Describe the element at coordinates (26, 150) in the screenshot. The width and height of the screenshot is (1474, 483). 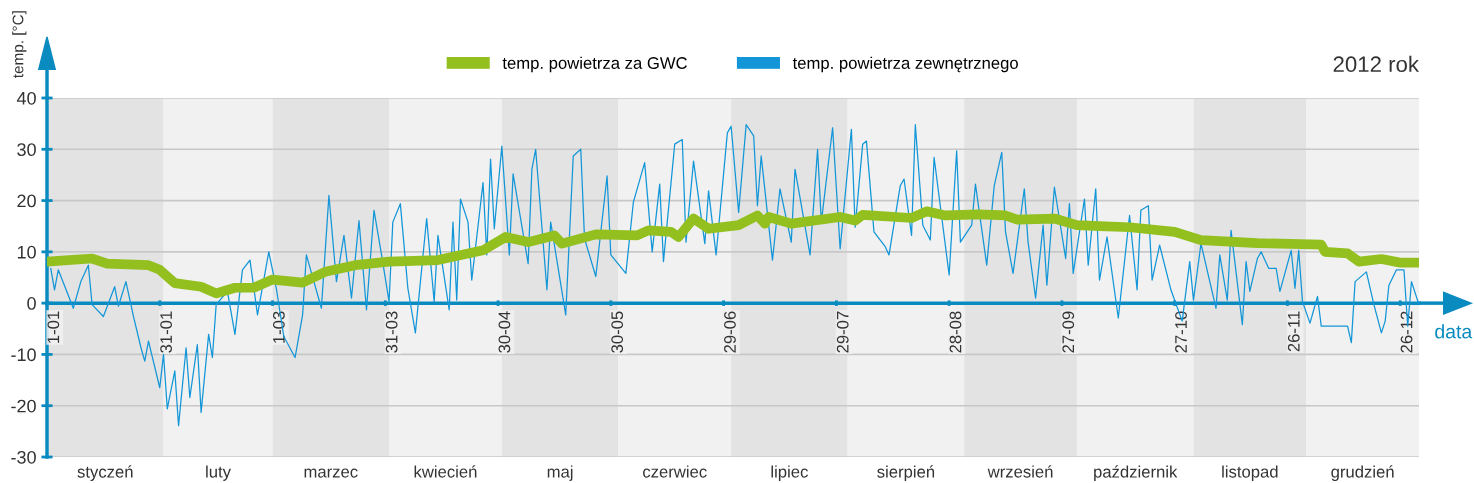
I see `y-tick-label: 30` at that location.